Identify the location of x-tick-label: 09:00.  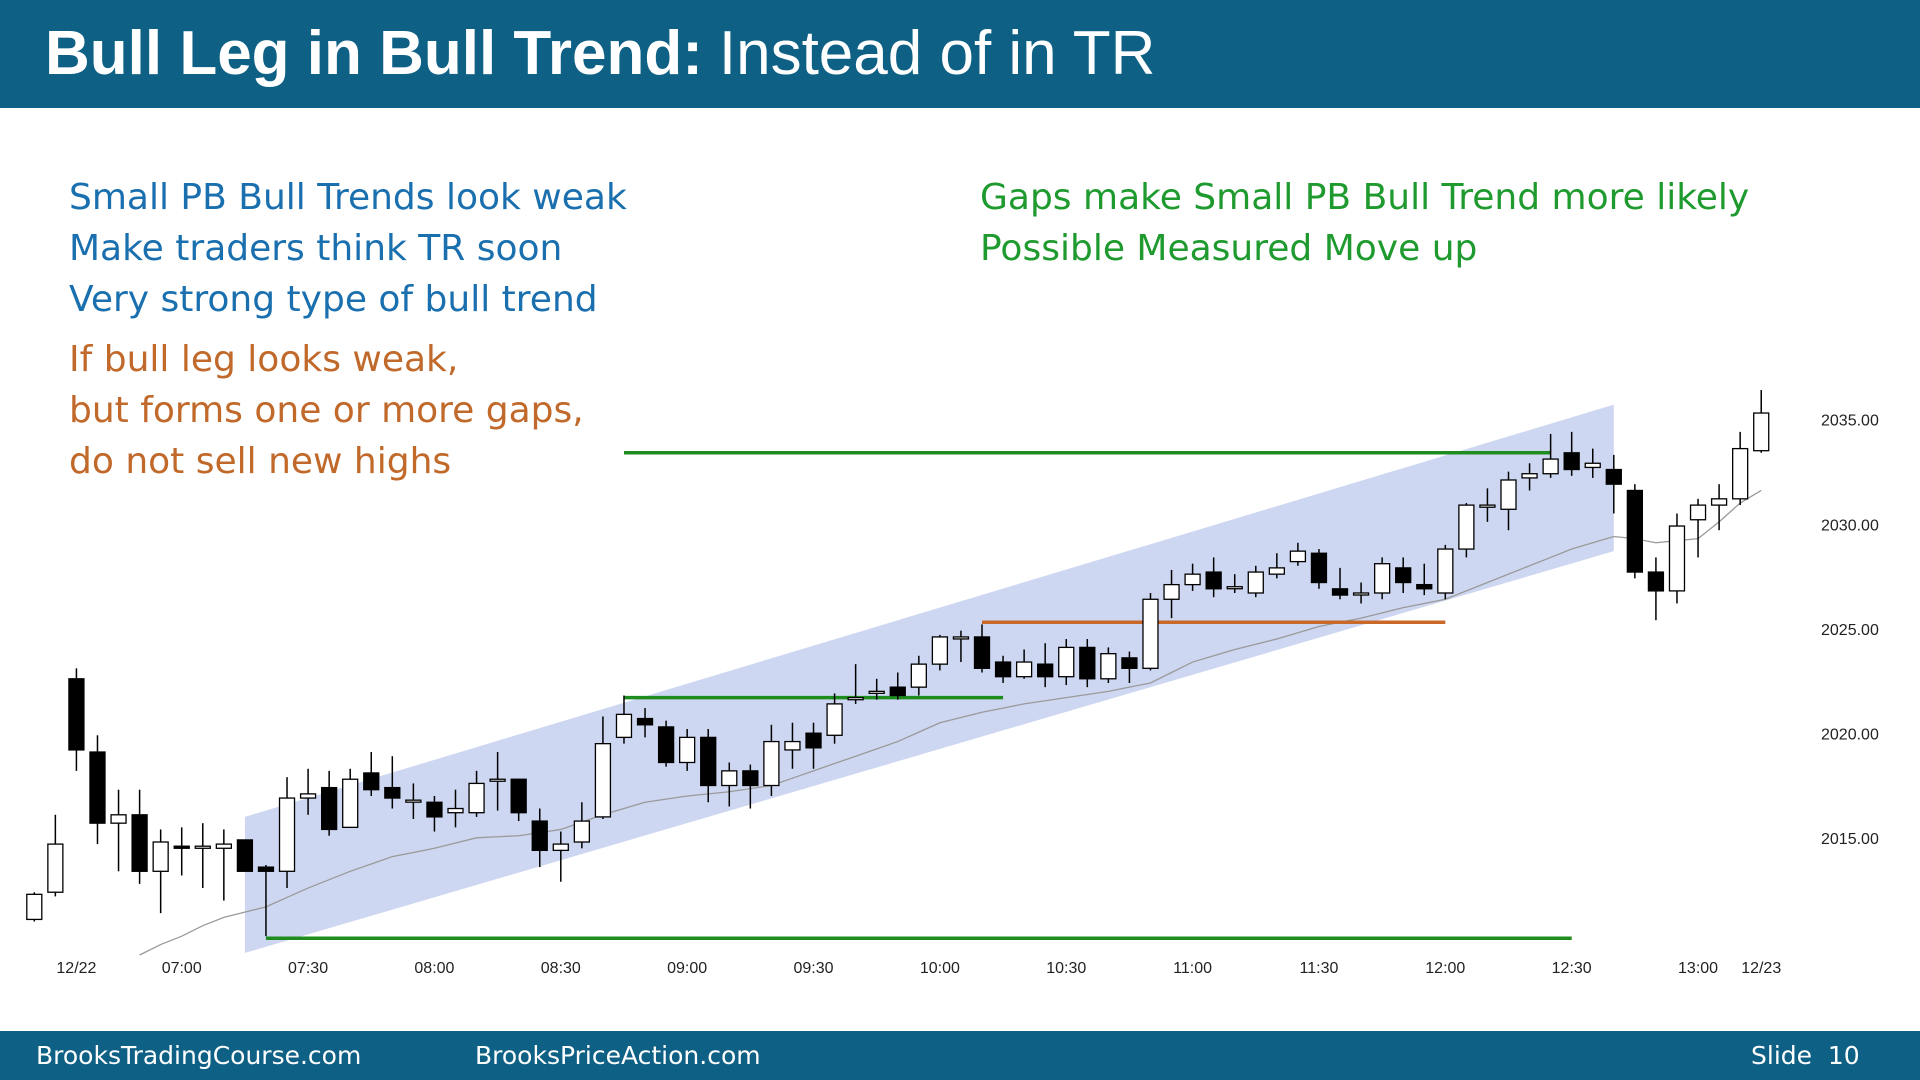
(687, 968).